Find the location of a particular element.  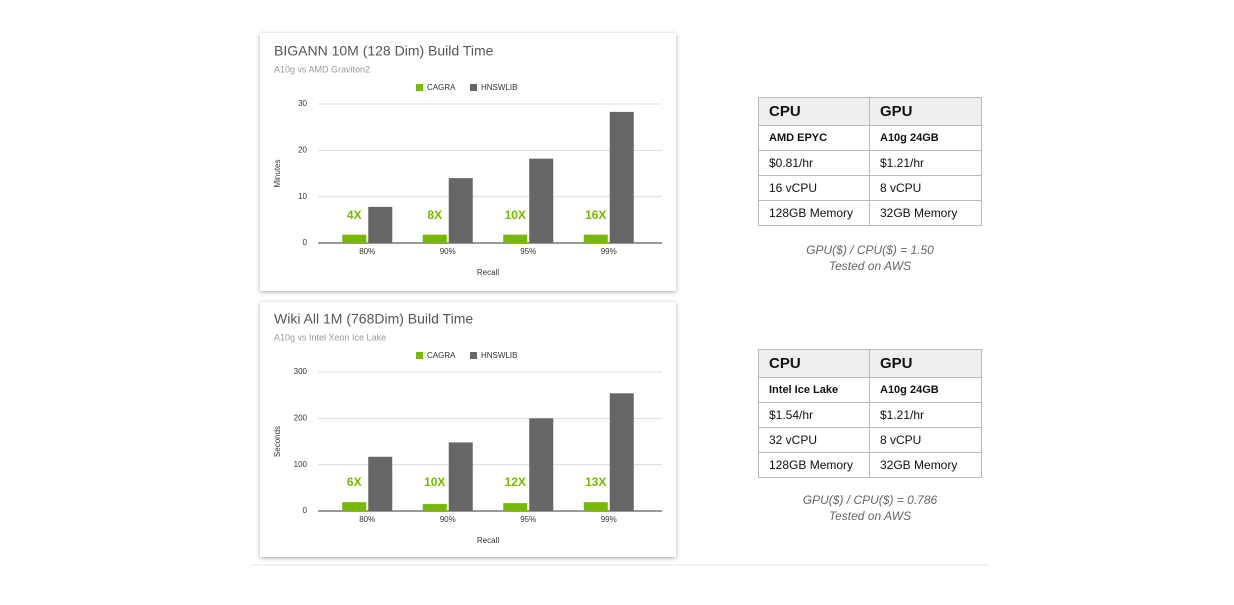

y-tick-label: 30 is located at coordinates (302, 103).